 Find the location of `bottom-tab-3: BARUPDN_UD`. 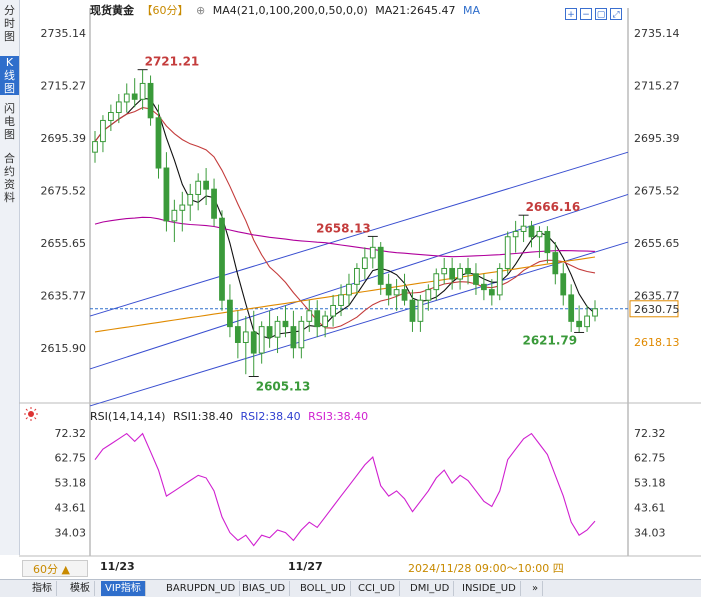

bottom-tab-3: BARUPDN_UD is located at coordinates (201, 588).